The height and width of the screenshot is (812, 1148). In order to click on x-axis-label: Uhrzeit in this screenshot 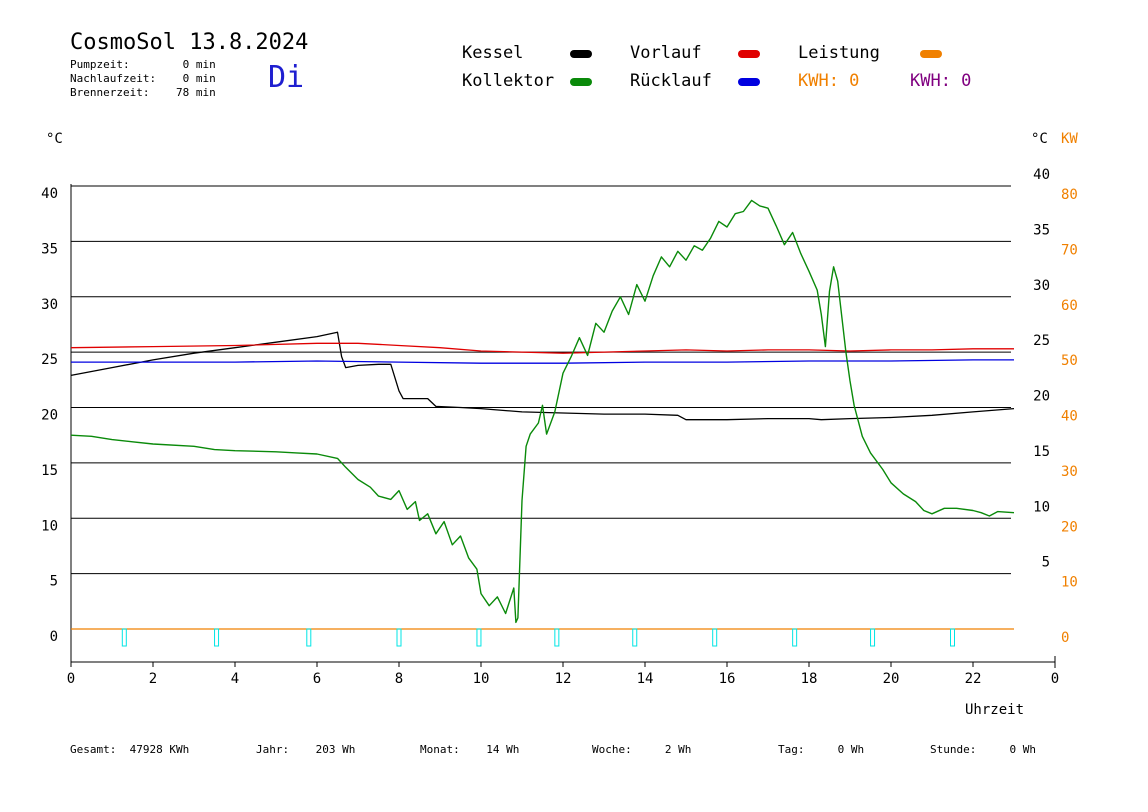, I will do `click(994, 710)`.